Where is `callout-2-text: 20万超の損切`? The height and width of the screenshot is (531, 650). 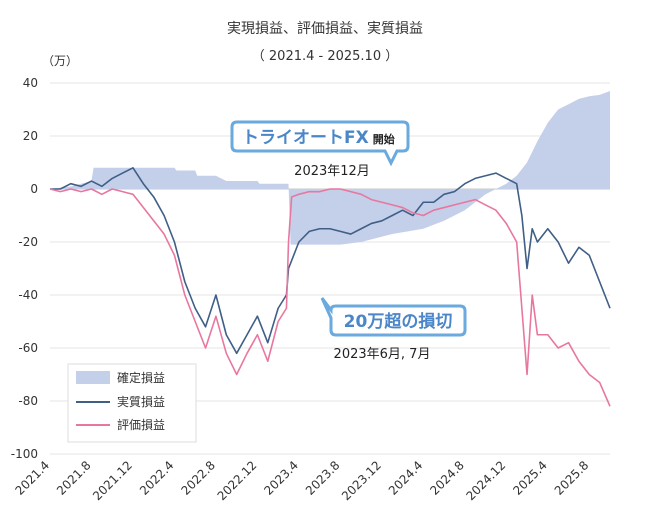
callout-2-text: 20万超の損切 is located at coordinates (398, 321).